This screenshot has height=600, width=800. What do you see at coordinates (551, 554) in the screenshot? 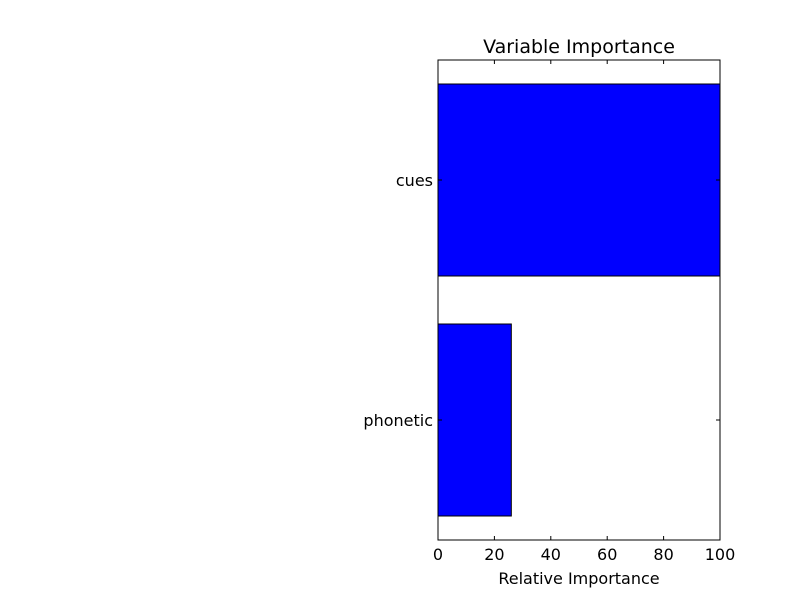
I see `x-tick-label-40: 40` at bounding box center [551, 554].